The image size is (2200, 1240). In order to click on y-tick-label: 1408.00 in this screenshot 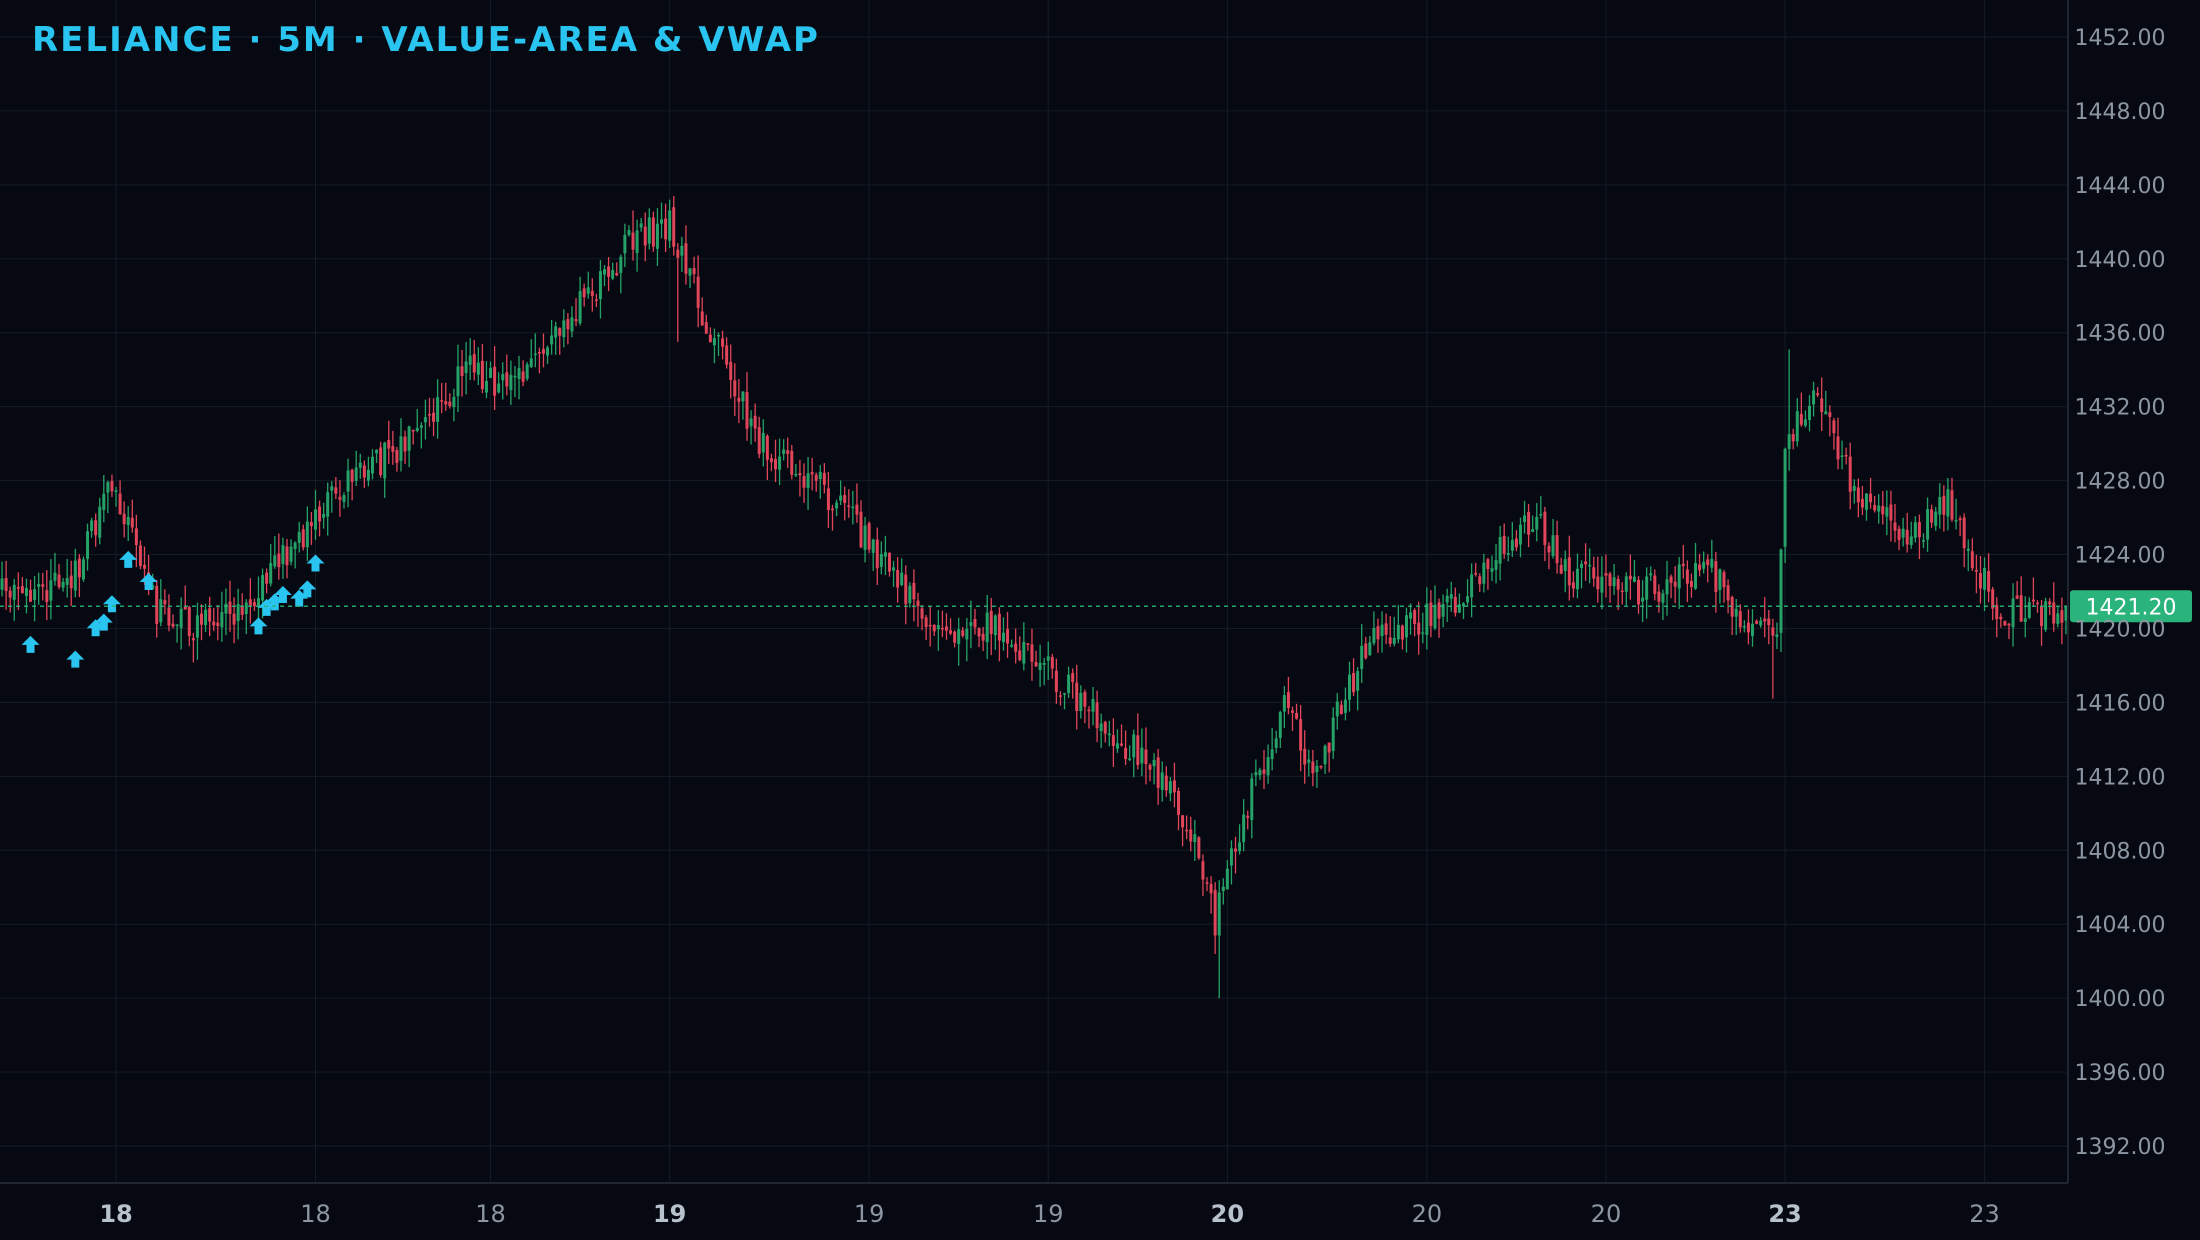, I will do `click(2120, 851)`.